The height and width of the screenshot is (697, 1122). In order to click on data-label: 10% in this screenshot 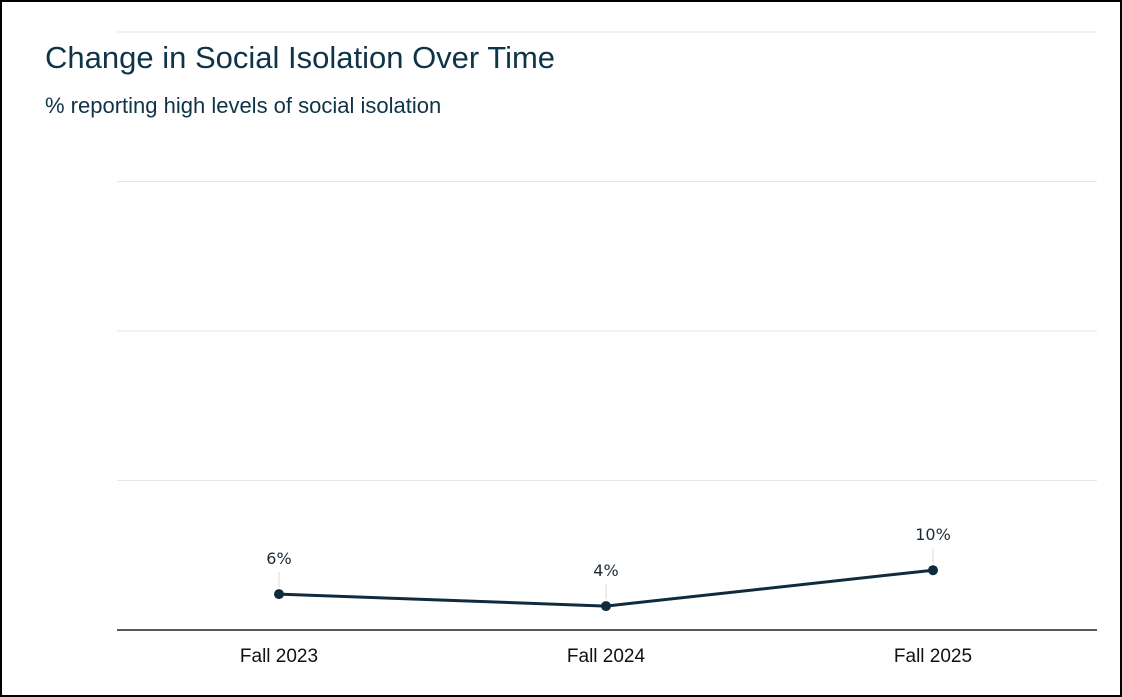, I will do `click(933, 534)`.